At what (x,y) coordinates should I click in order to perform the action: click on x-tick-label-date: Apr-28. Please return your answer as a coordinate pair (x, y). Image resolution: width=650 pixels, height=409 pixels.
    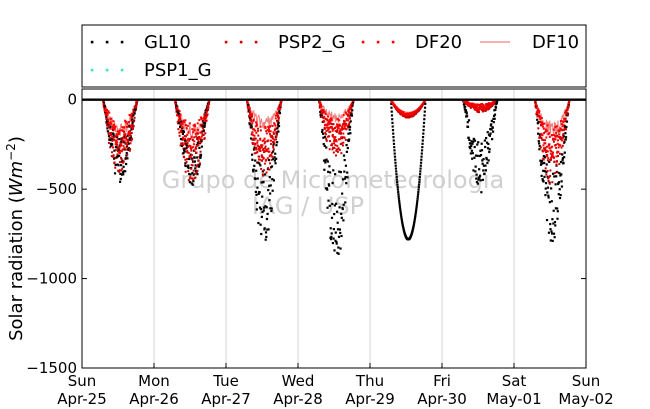
    Looking at the image, I should click on (298, 399).